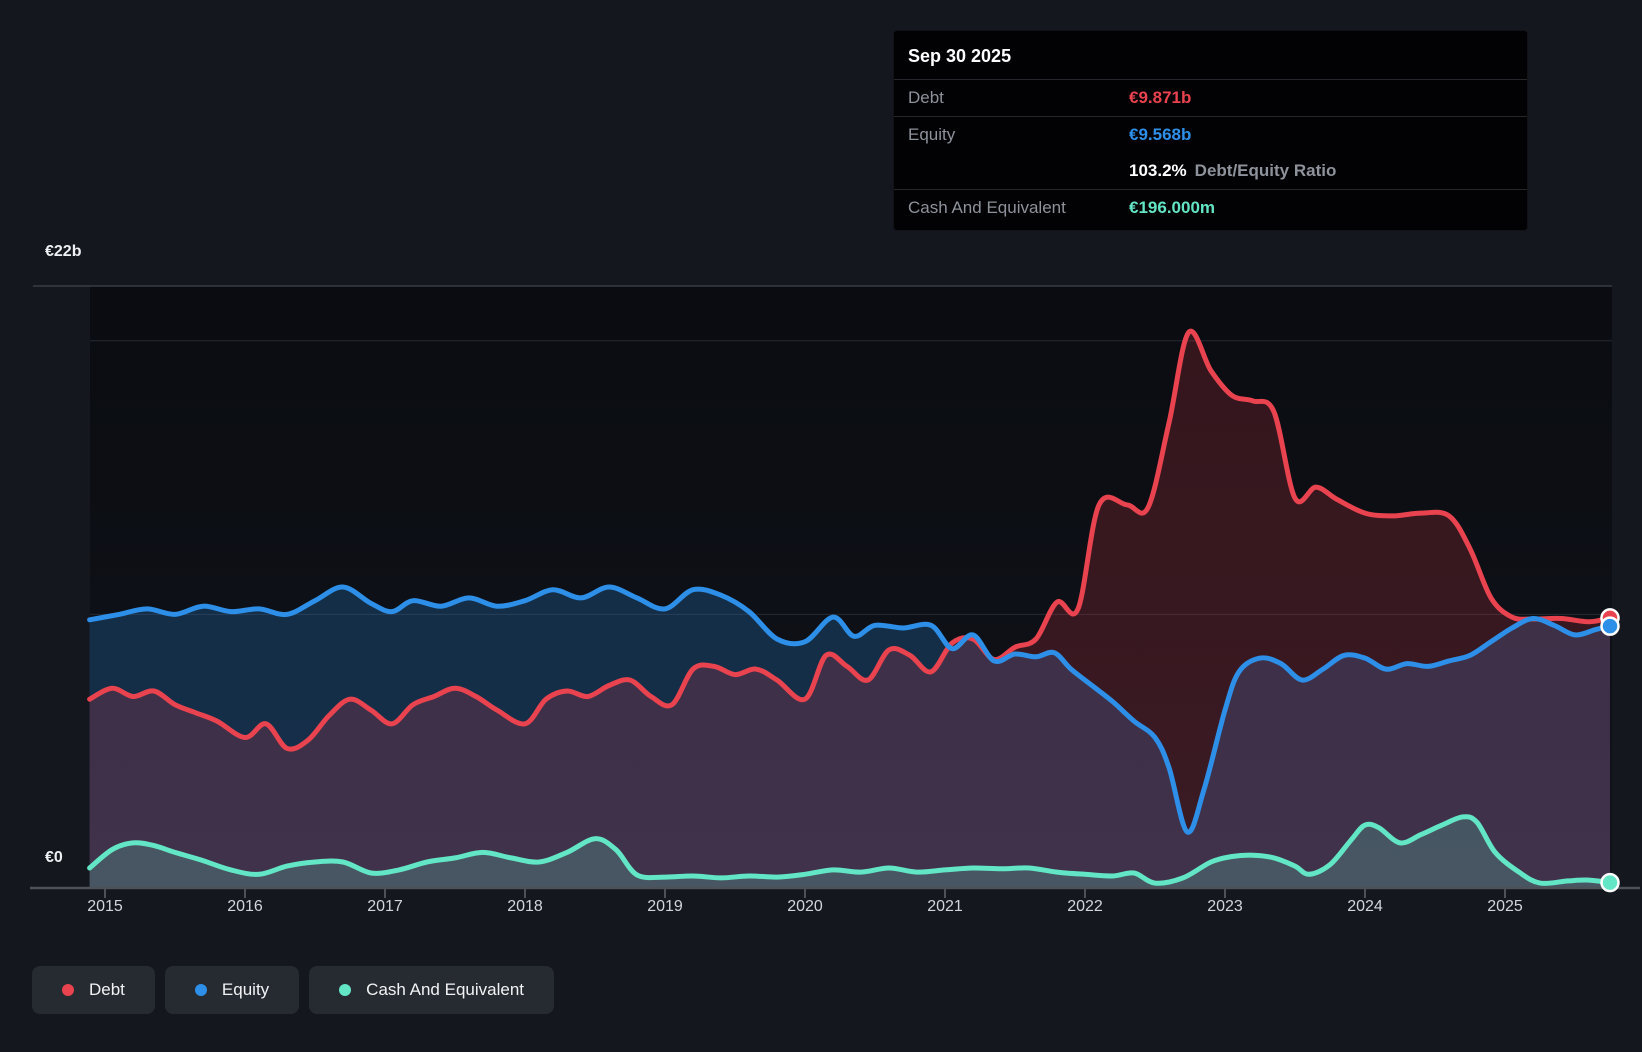 This screenshot has width=1642, height=1052. What do you see at coordinates (1210, 134) in the screenshot?
I see `tooltip-row-equity: Equity €9.568b` at bounding box center [1210, 134].